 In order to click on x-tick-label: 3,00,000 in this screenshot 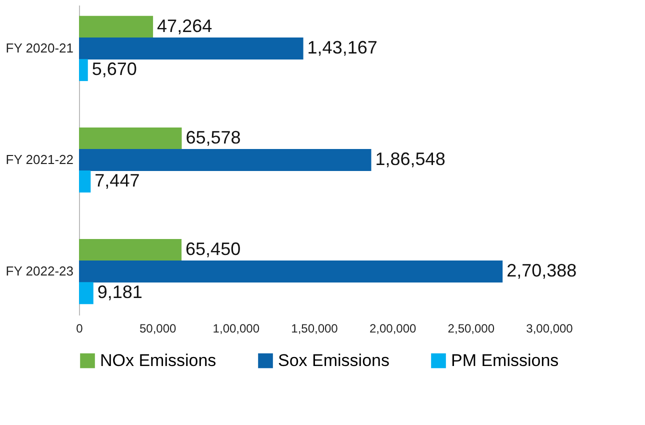, I will do `click(550, 329)`.